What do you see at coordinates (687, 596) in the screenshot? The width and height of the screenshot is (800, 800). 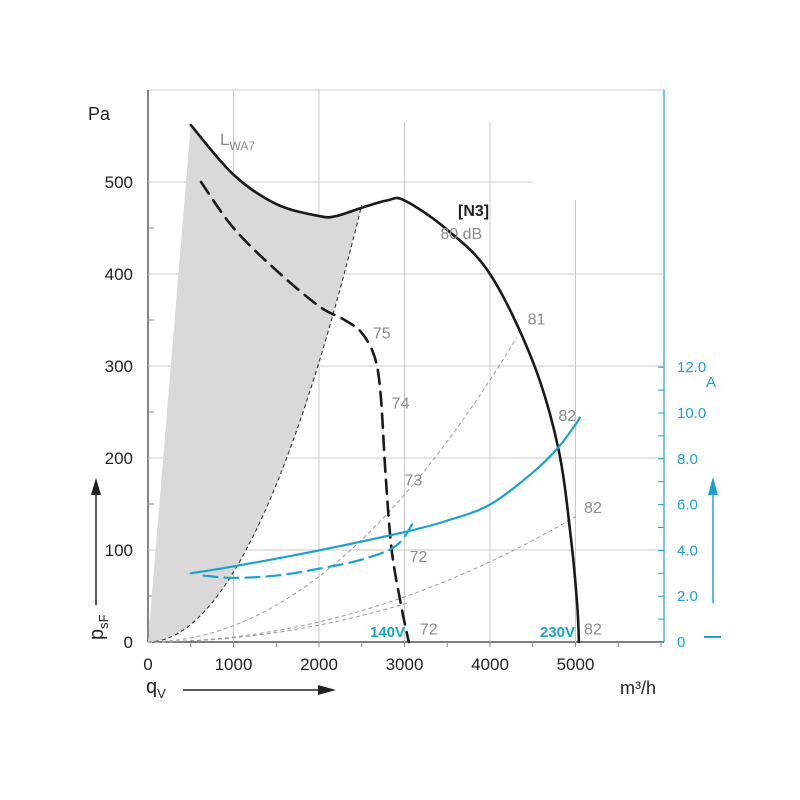 I see `right-tick-label: 2.0` at bounding box center [687, 596].